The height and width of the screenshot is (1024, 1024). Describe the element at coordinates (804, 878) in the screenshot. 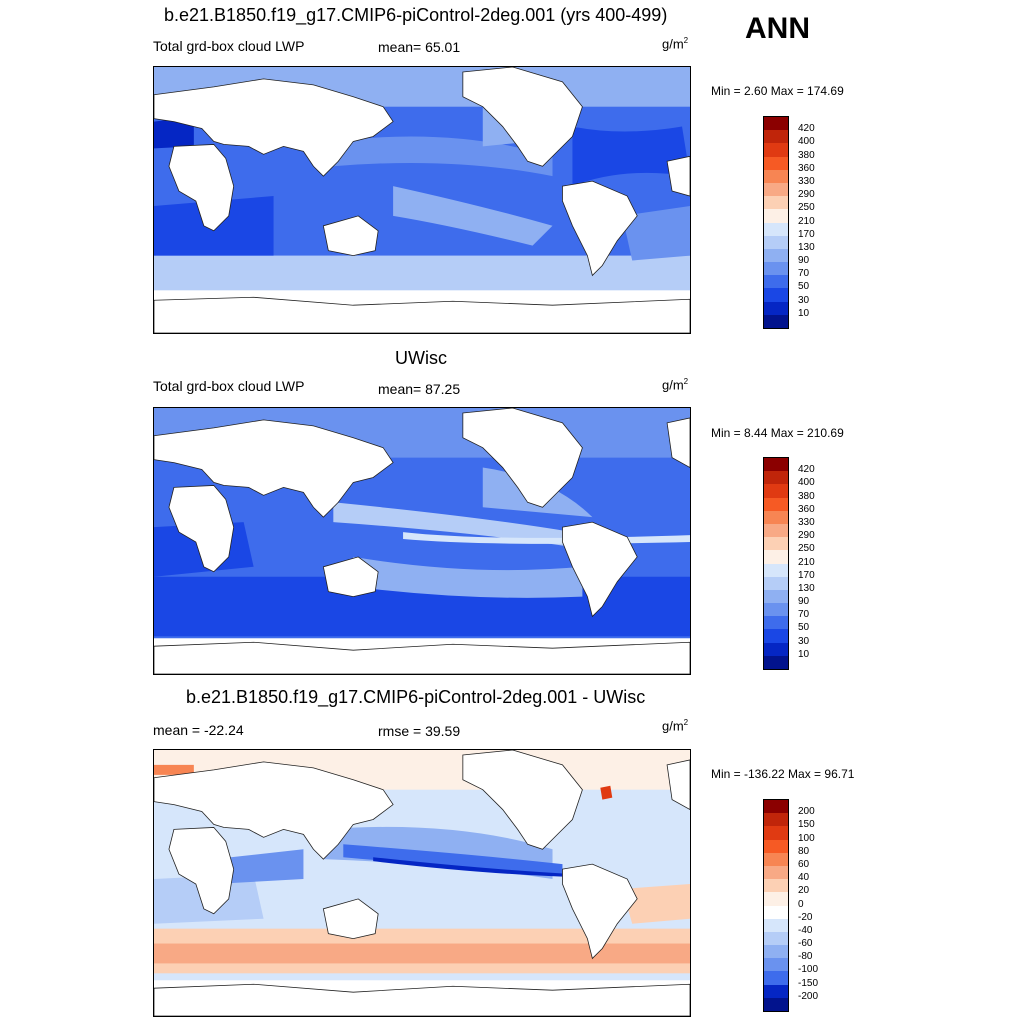

I see `colorbar-tick-label: 40` at that location.